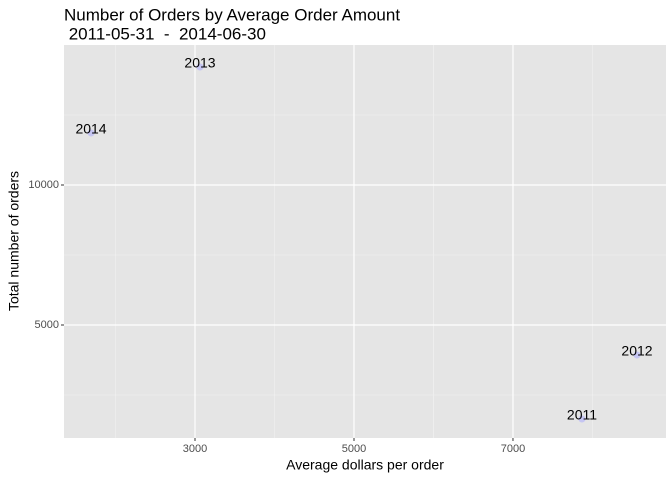 This screenshot has height=480, width=672. I want to click on point-label: 2014, so click(90, 129).